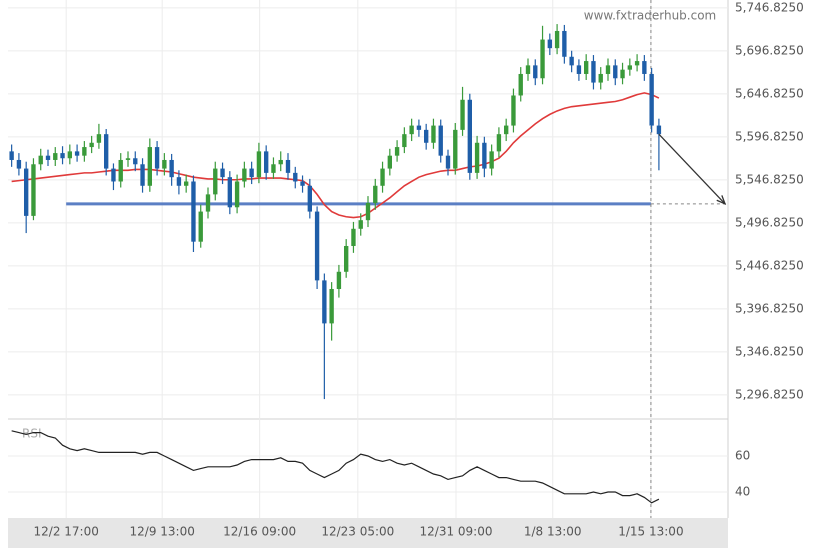 The image size is (822, 548). I want to click on y-tick-label: 5,596.8250, so click(769, 136).